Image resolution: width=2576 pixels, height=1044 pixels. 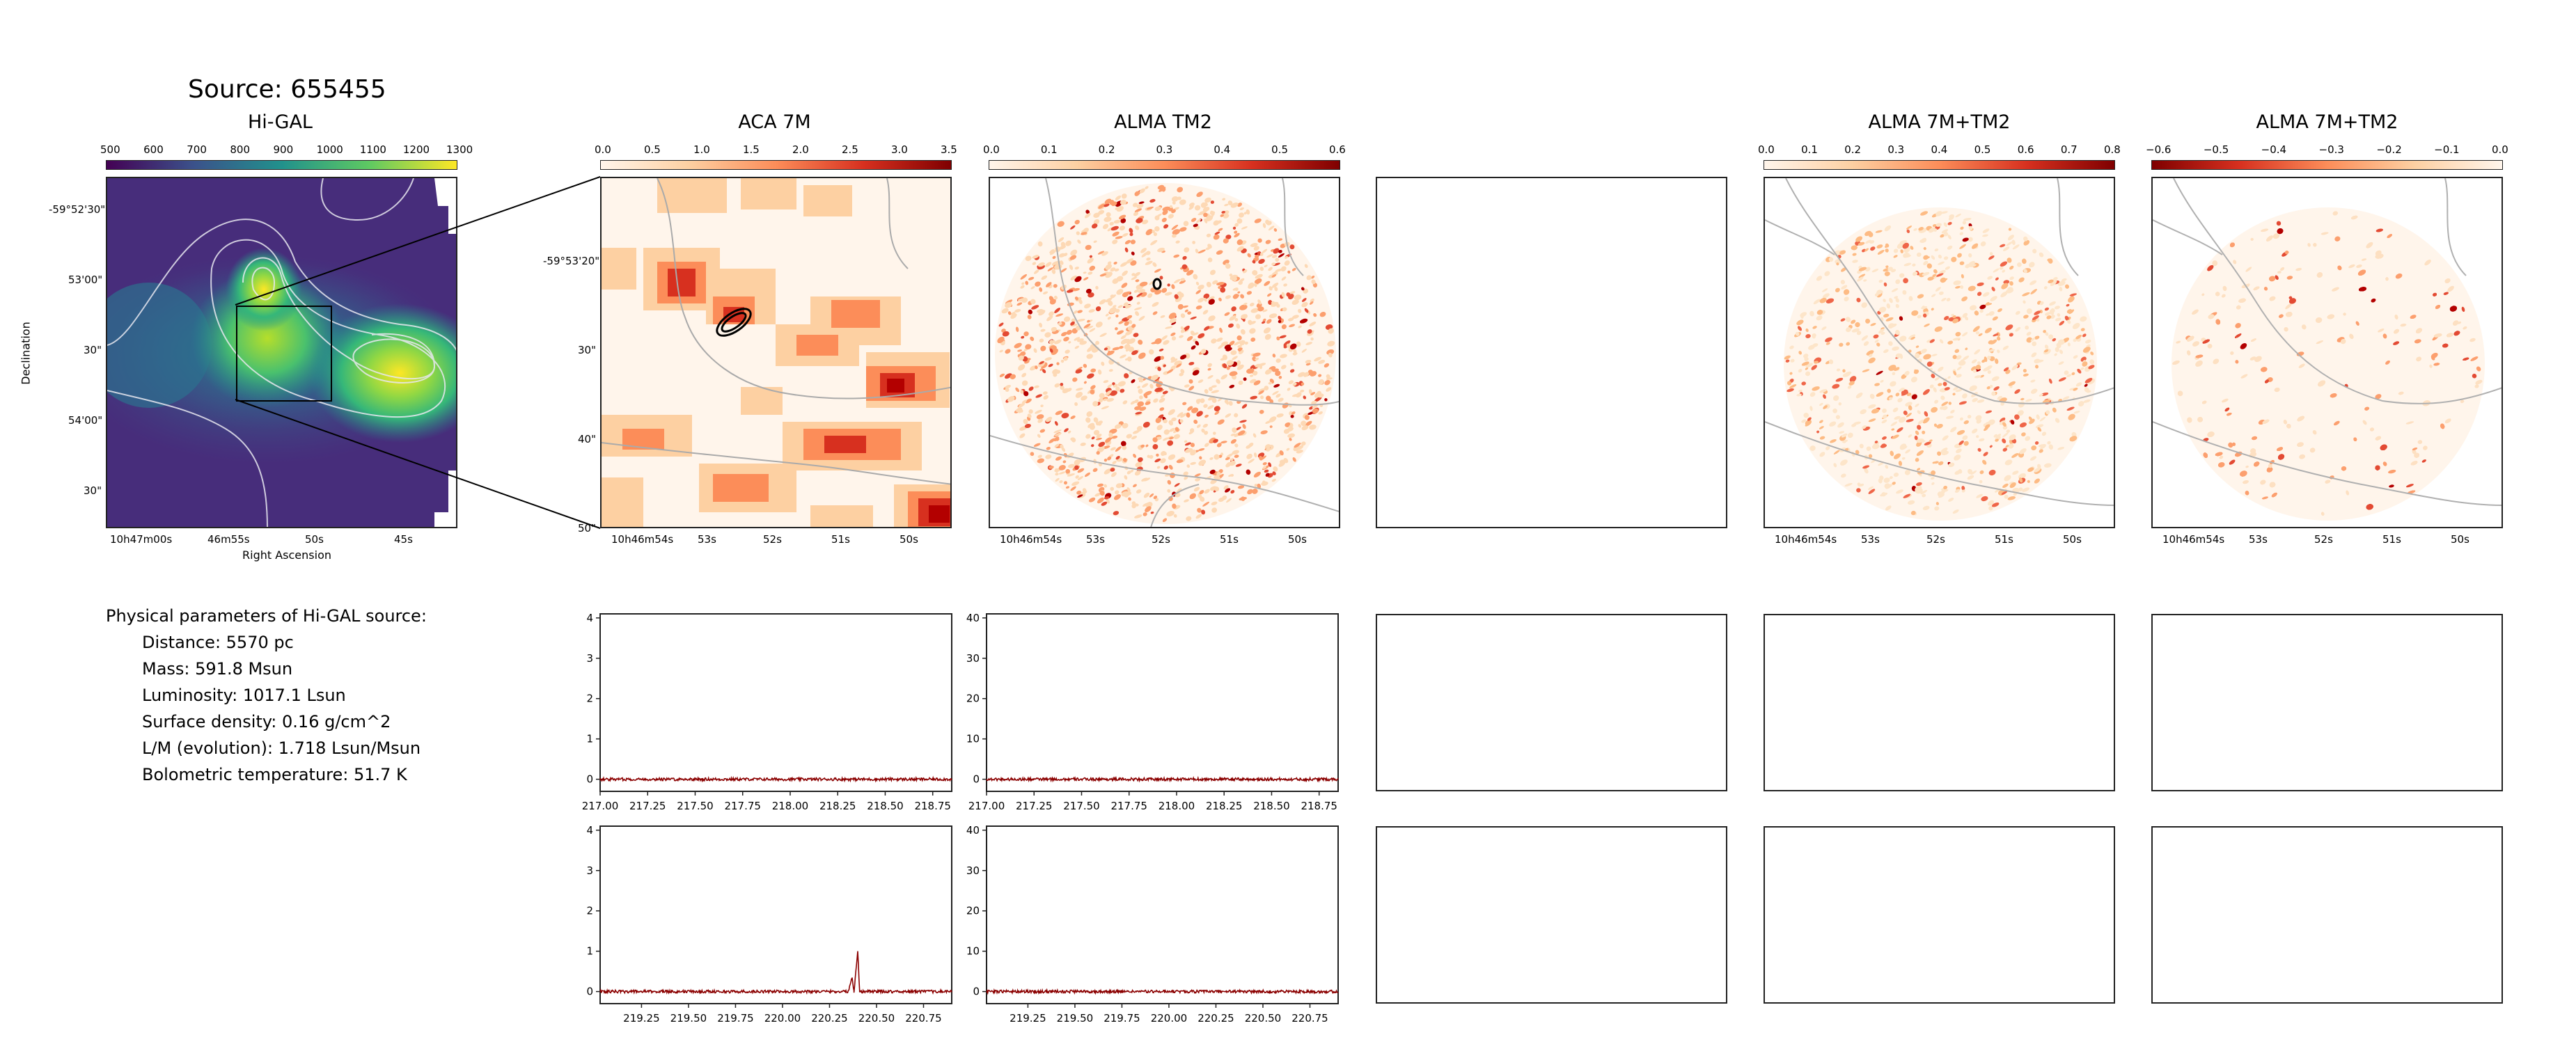 I want to click on combo-map-image, so click(x=1939, y=349).